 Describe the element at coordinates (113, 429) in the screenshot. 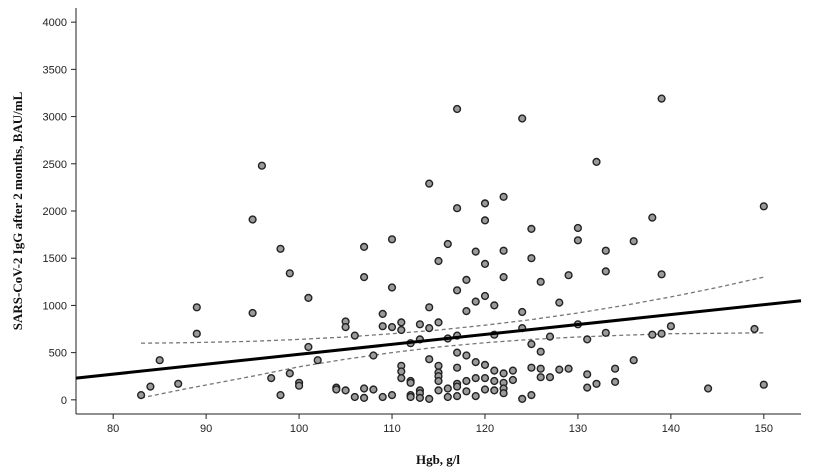

I see `x-tick-label: 80` at that location.